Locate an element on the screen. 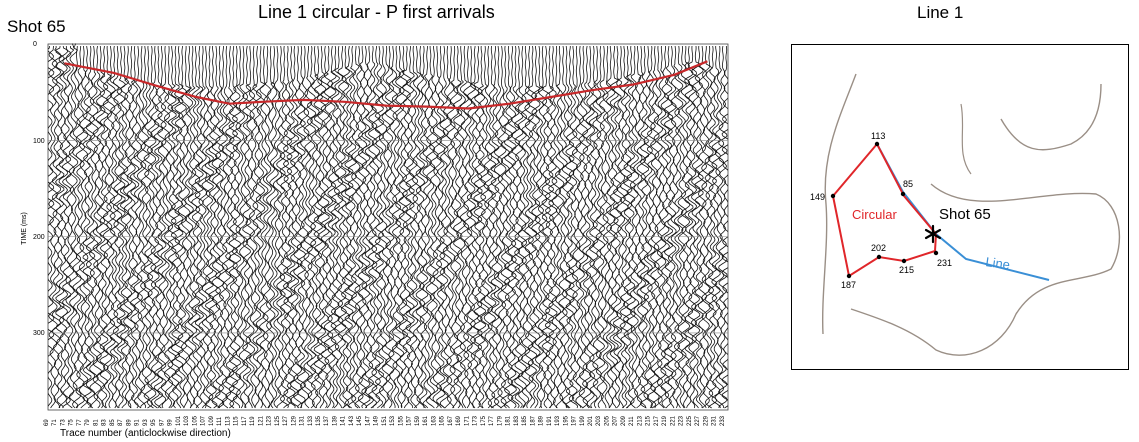 This screenshot has width=1139, height=442. trace-tick-label: 89 is located at coordinates (129, 422).